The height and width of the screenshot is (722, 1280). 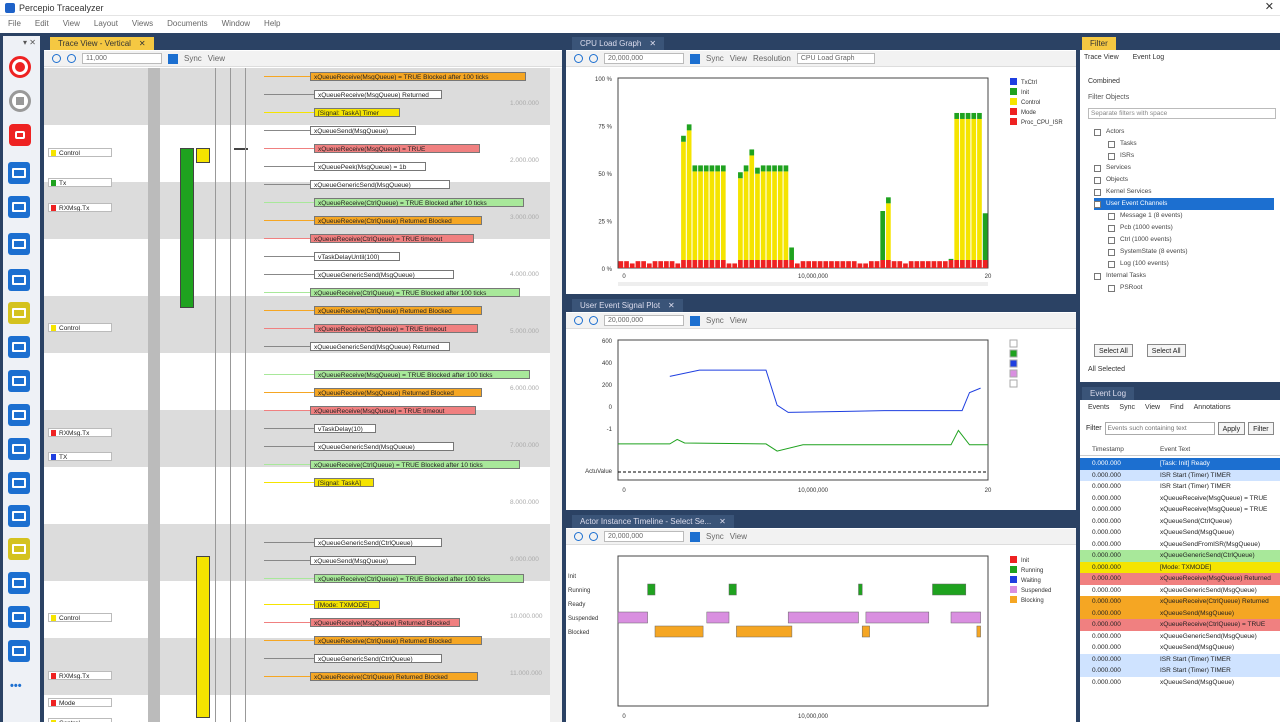 I want to click on event-filter-input: Events such containing text, so click(x=1159, y=428).